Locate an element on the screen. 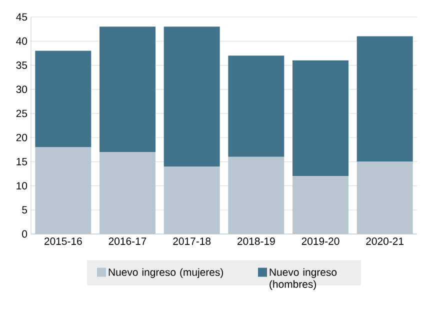 The height and width of the screenshot is (322, 430). y-tick-label: 10 is located at coordinates (22, 186).